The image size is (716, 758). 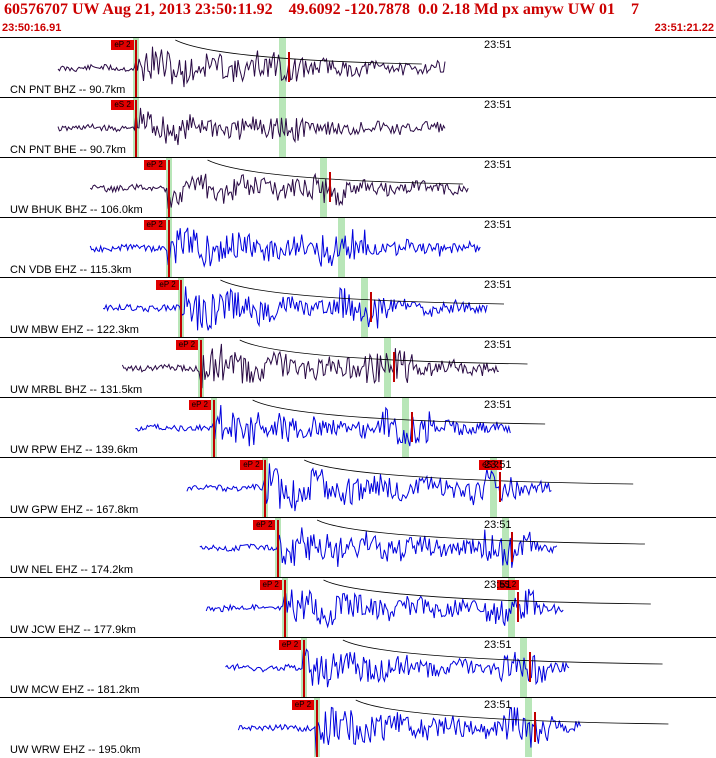 I want to click on phase-pick-label: eS 2, so click(x=122, y=105).